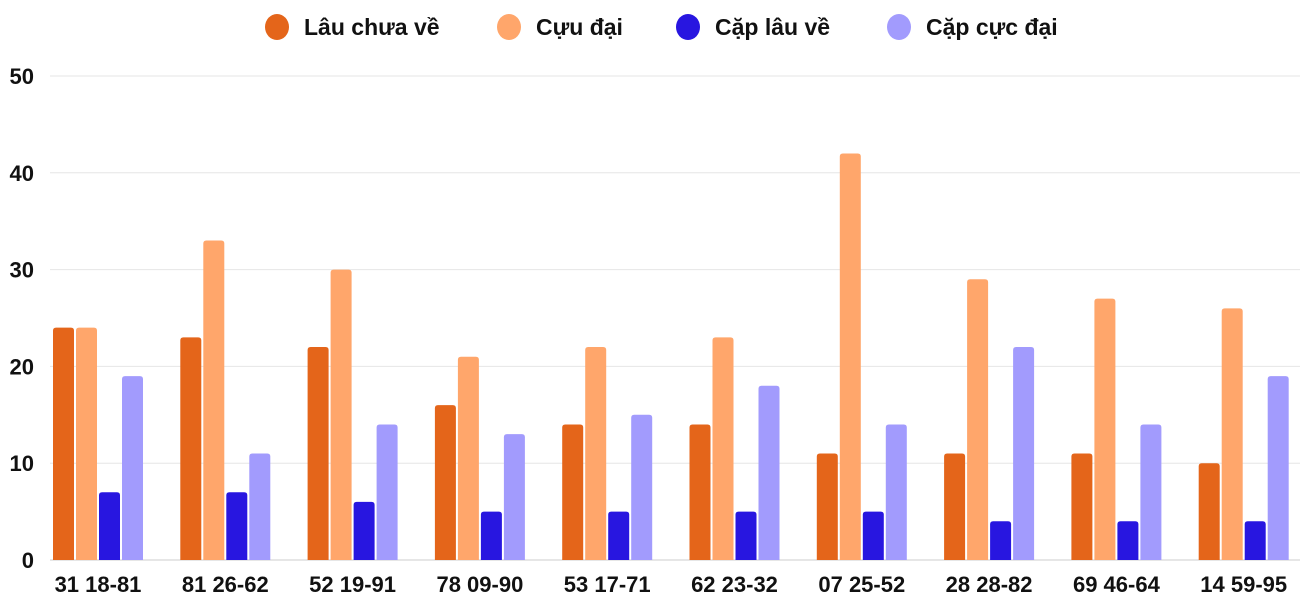 The image size is (1300, 605). What do you see at coordinates (1117, 584) in the screenshot?
I see `x-tick-label: 69 46-64` at bounding box center [1117, 584].